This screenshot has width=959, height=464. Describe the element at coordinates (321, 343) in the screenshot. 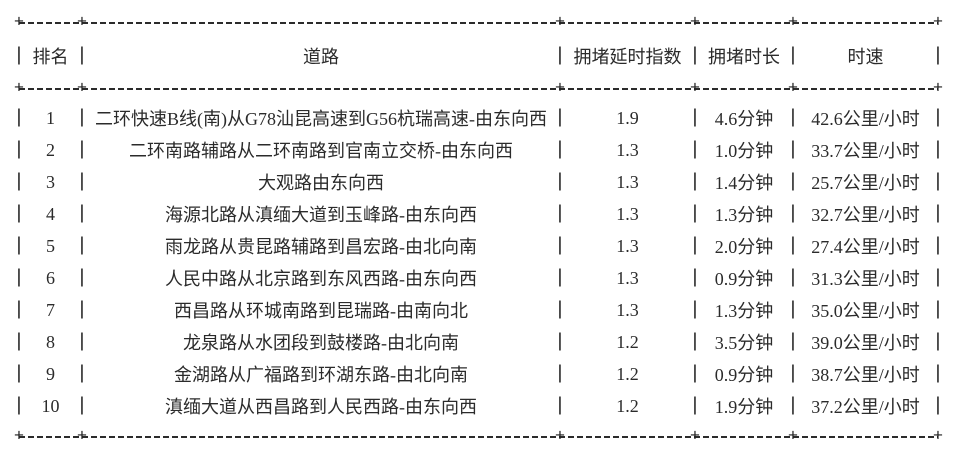

I see `road-cell: 龙泉路从水团段到鼓楼路-由北向南` at that location.